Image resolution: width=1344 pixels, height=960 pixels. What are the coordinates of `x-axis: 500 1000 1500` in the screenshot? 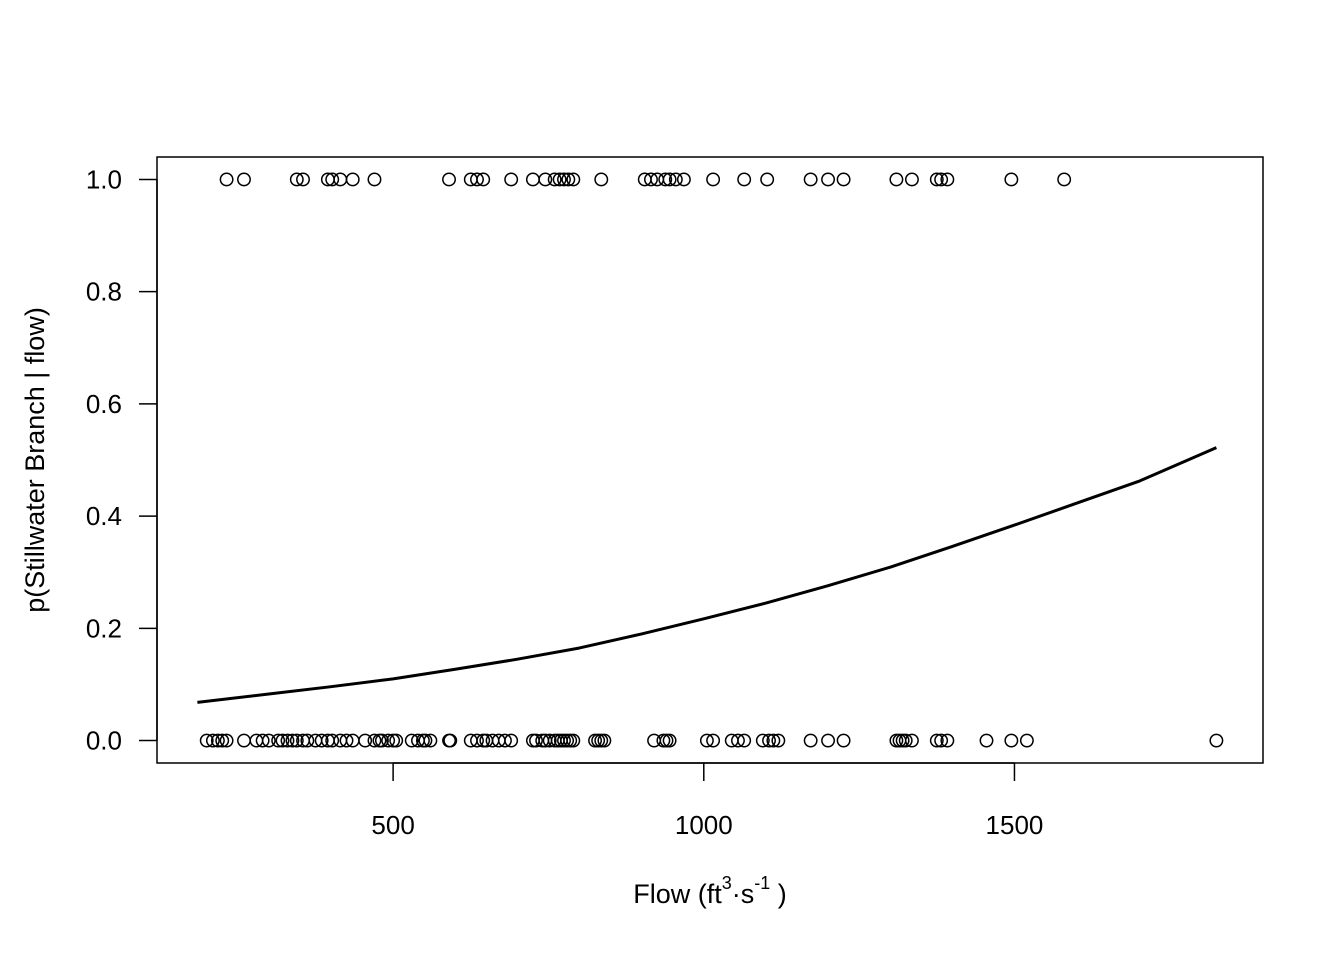 It's located at (707, 801).